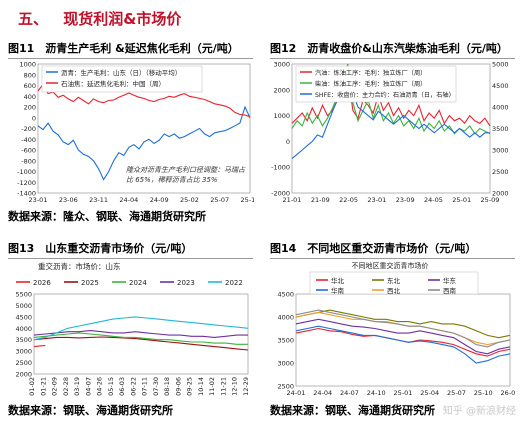  I want to click on x-tick-label: 21-09, so click(320, 200).